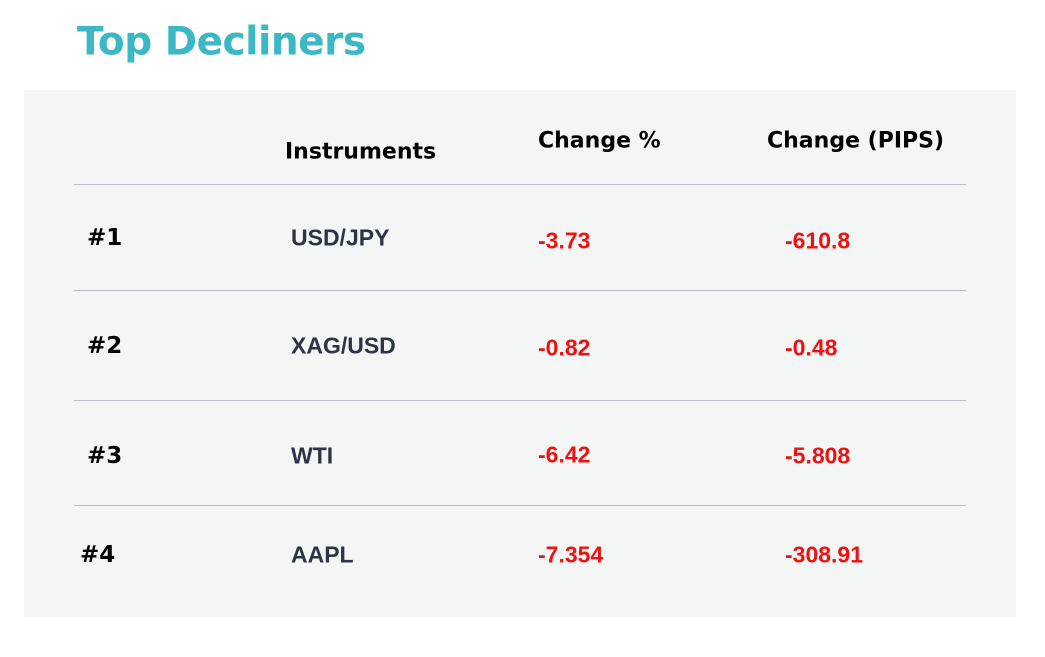 The image size is (1045, 657). Describe the element at coordinates (564, 240) in the screenshot. I see `change-percent: -3.73` at that location.